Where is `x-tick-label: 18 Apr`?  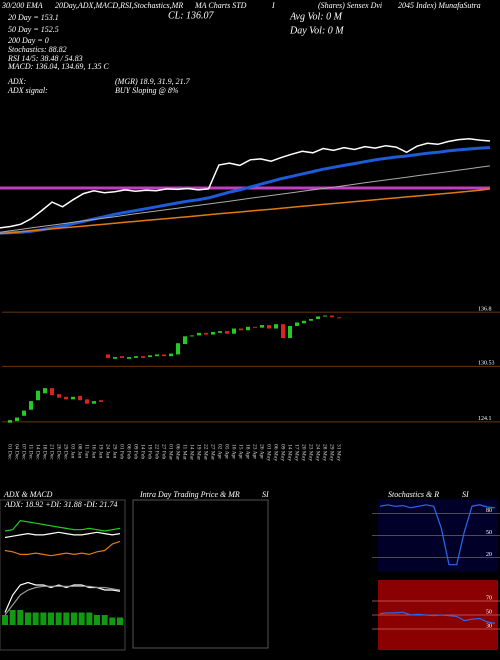
x-tick-label: 18 Apr is located at coordinates (248, 451).